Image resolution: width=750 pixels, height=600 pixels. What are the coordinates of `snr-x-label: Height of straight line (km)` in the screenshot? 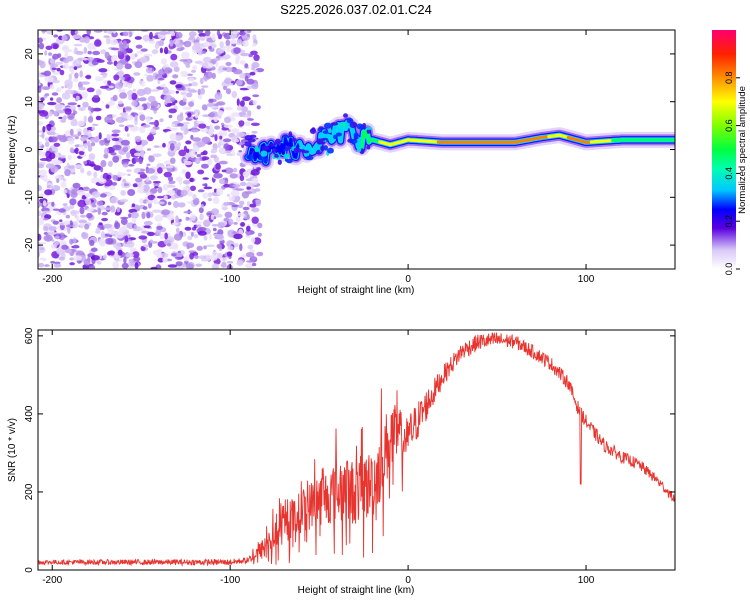 It's located at (356, 590).